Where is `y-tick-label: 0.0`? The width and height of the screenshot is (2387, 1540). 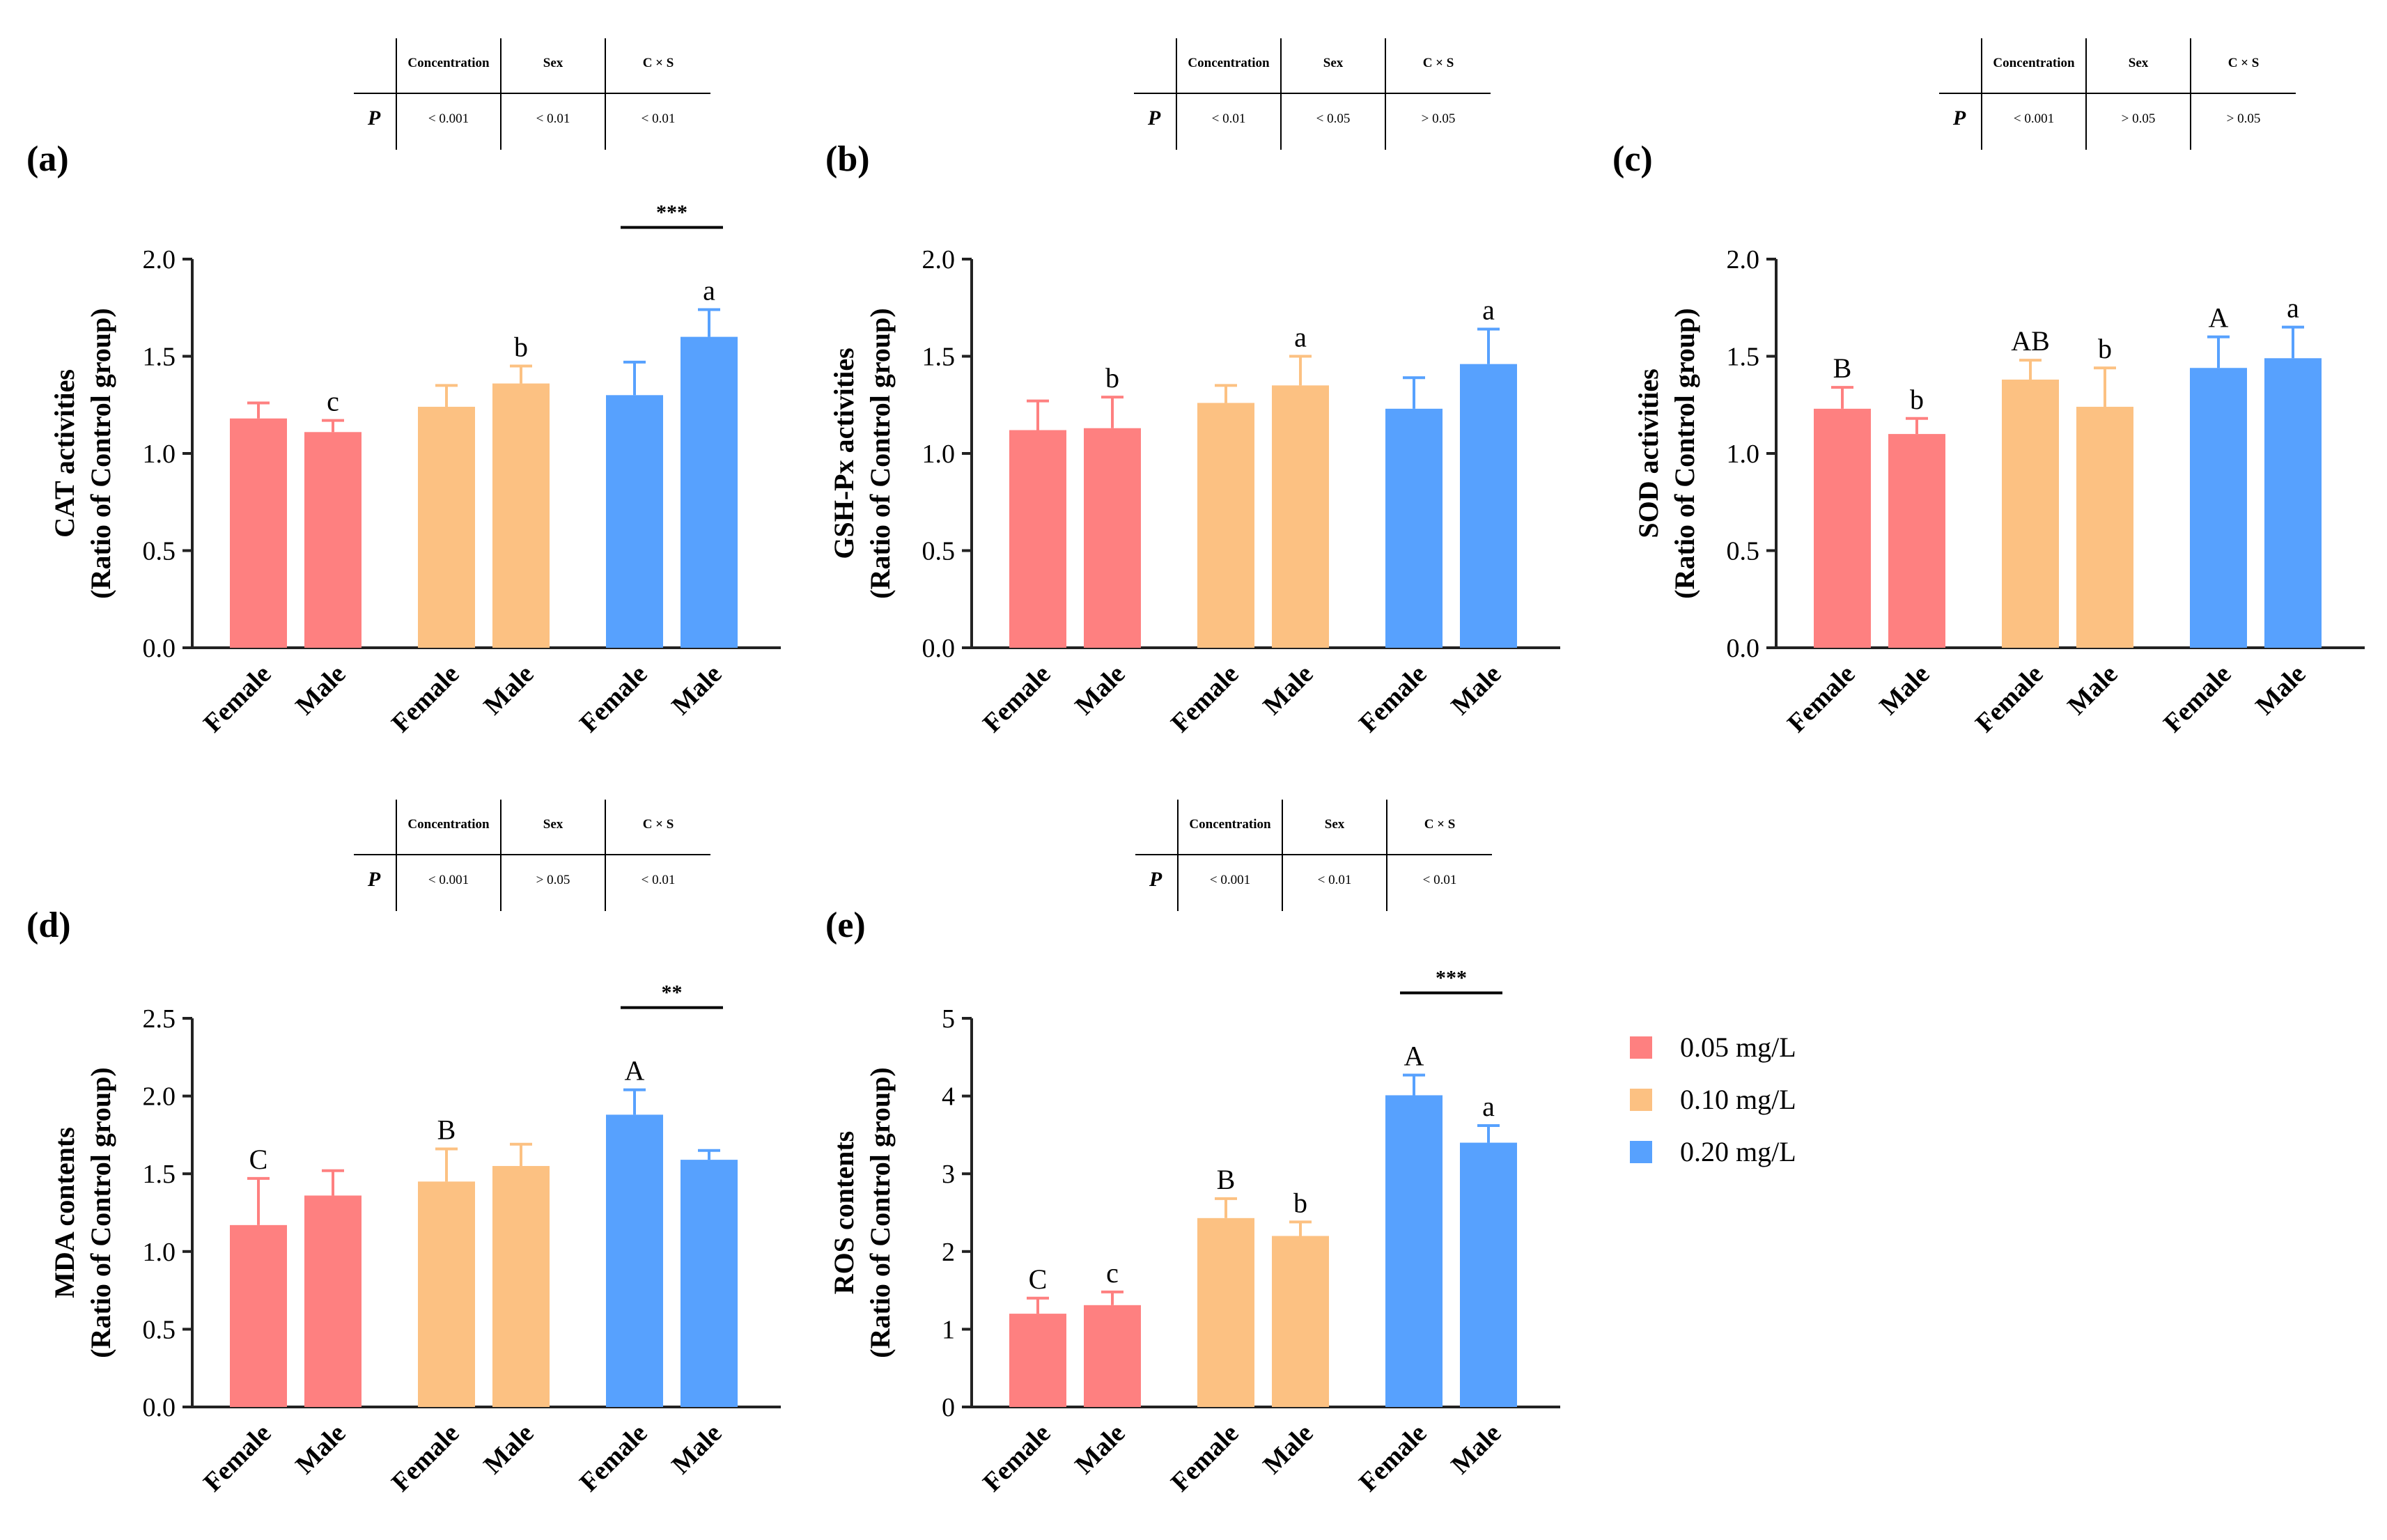
y-tick-label: 0.0 is located at coordinates (939, 649).